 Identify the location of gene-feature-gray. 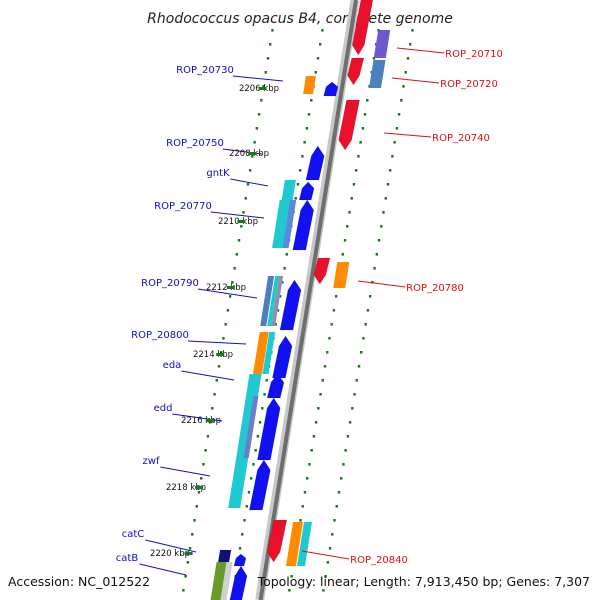
(226, 581).